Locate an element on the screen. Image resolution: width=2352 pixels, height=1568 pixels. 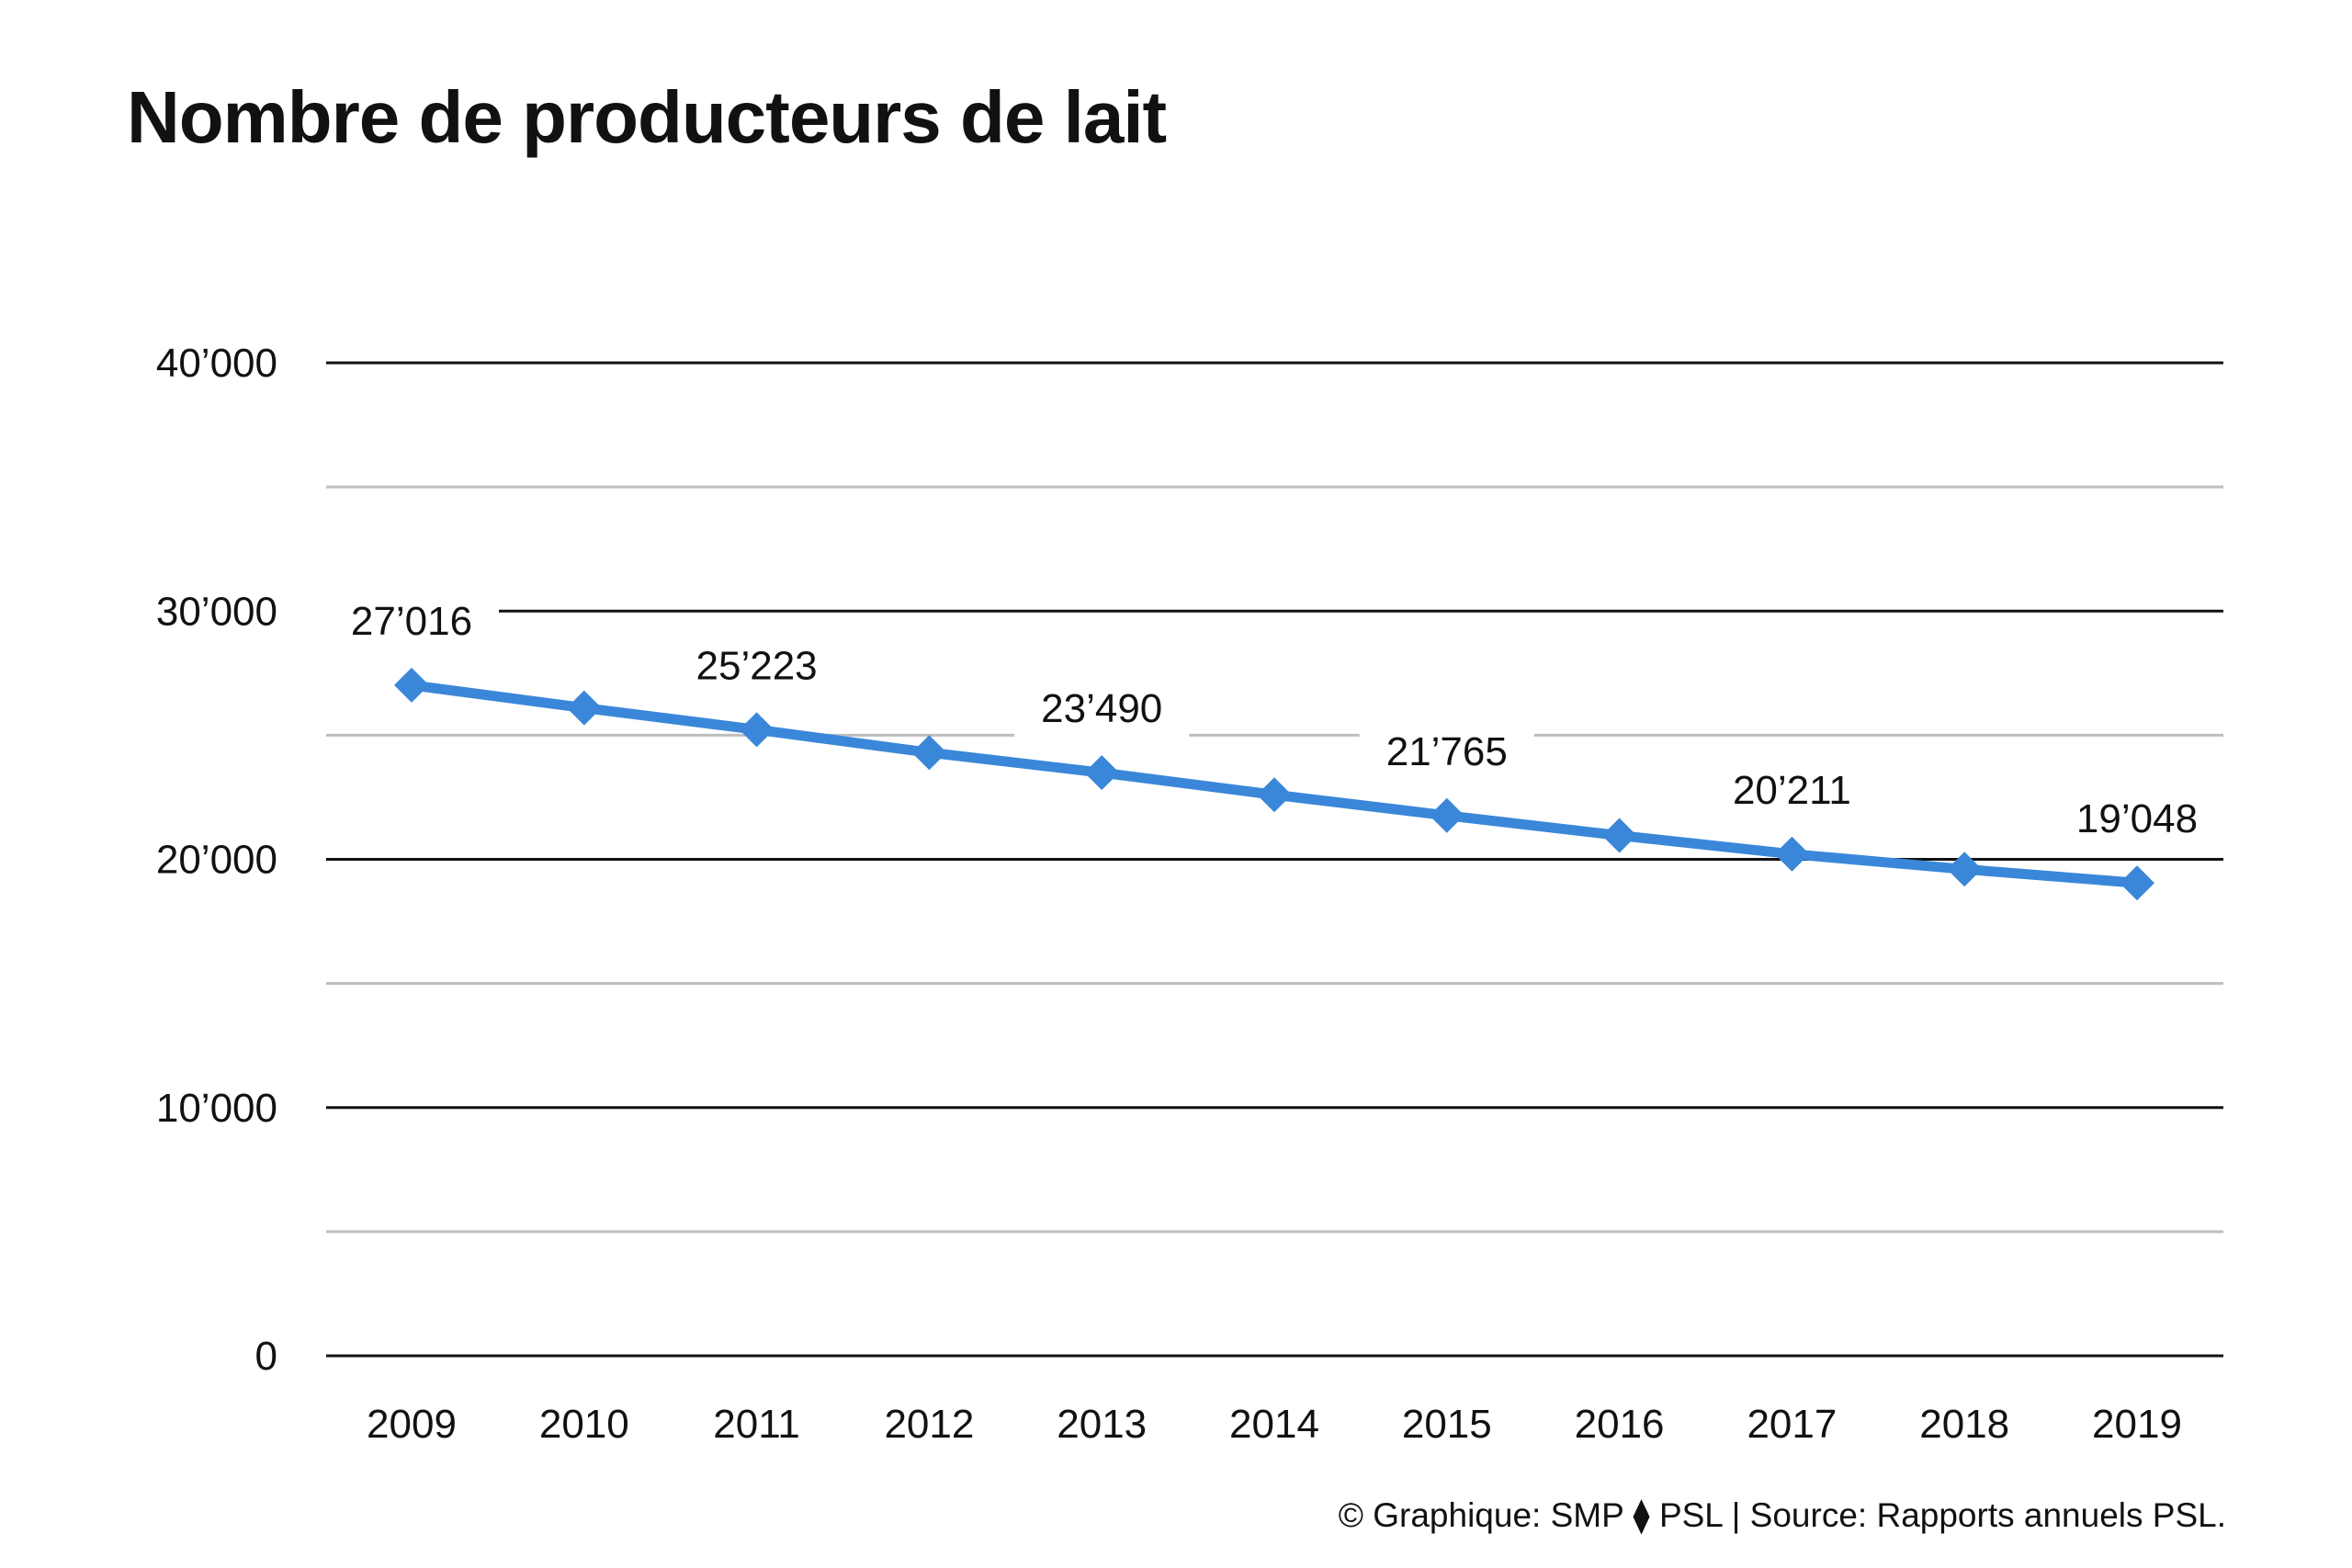
data-label: 19’048 is located at coordinates (2137, 818).